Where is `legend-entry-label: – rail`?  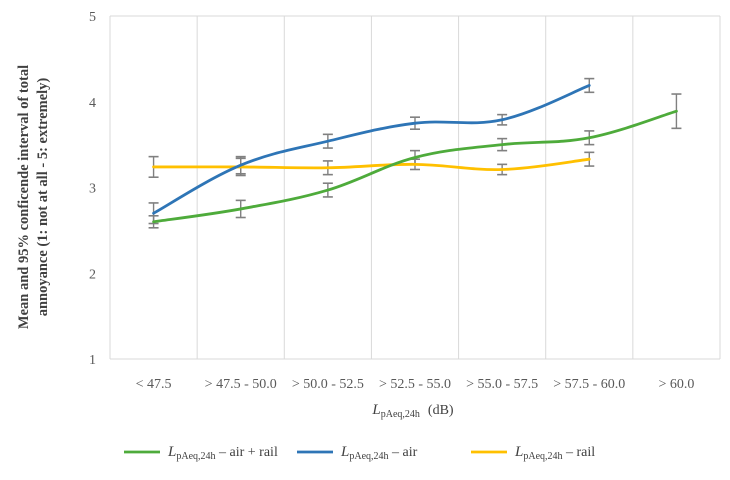
legend-entry-label: – rail is located at coordinates (579, 452).